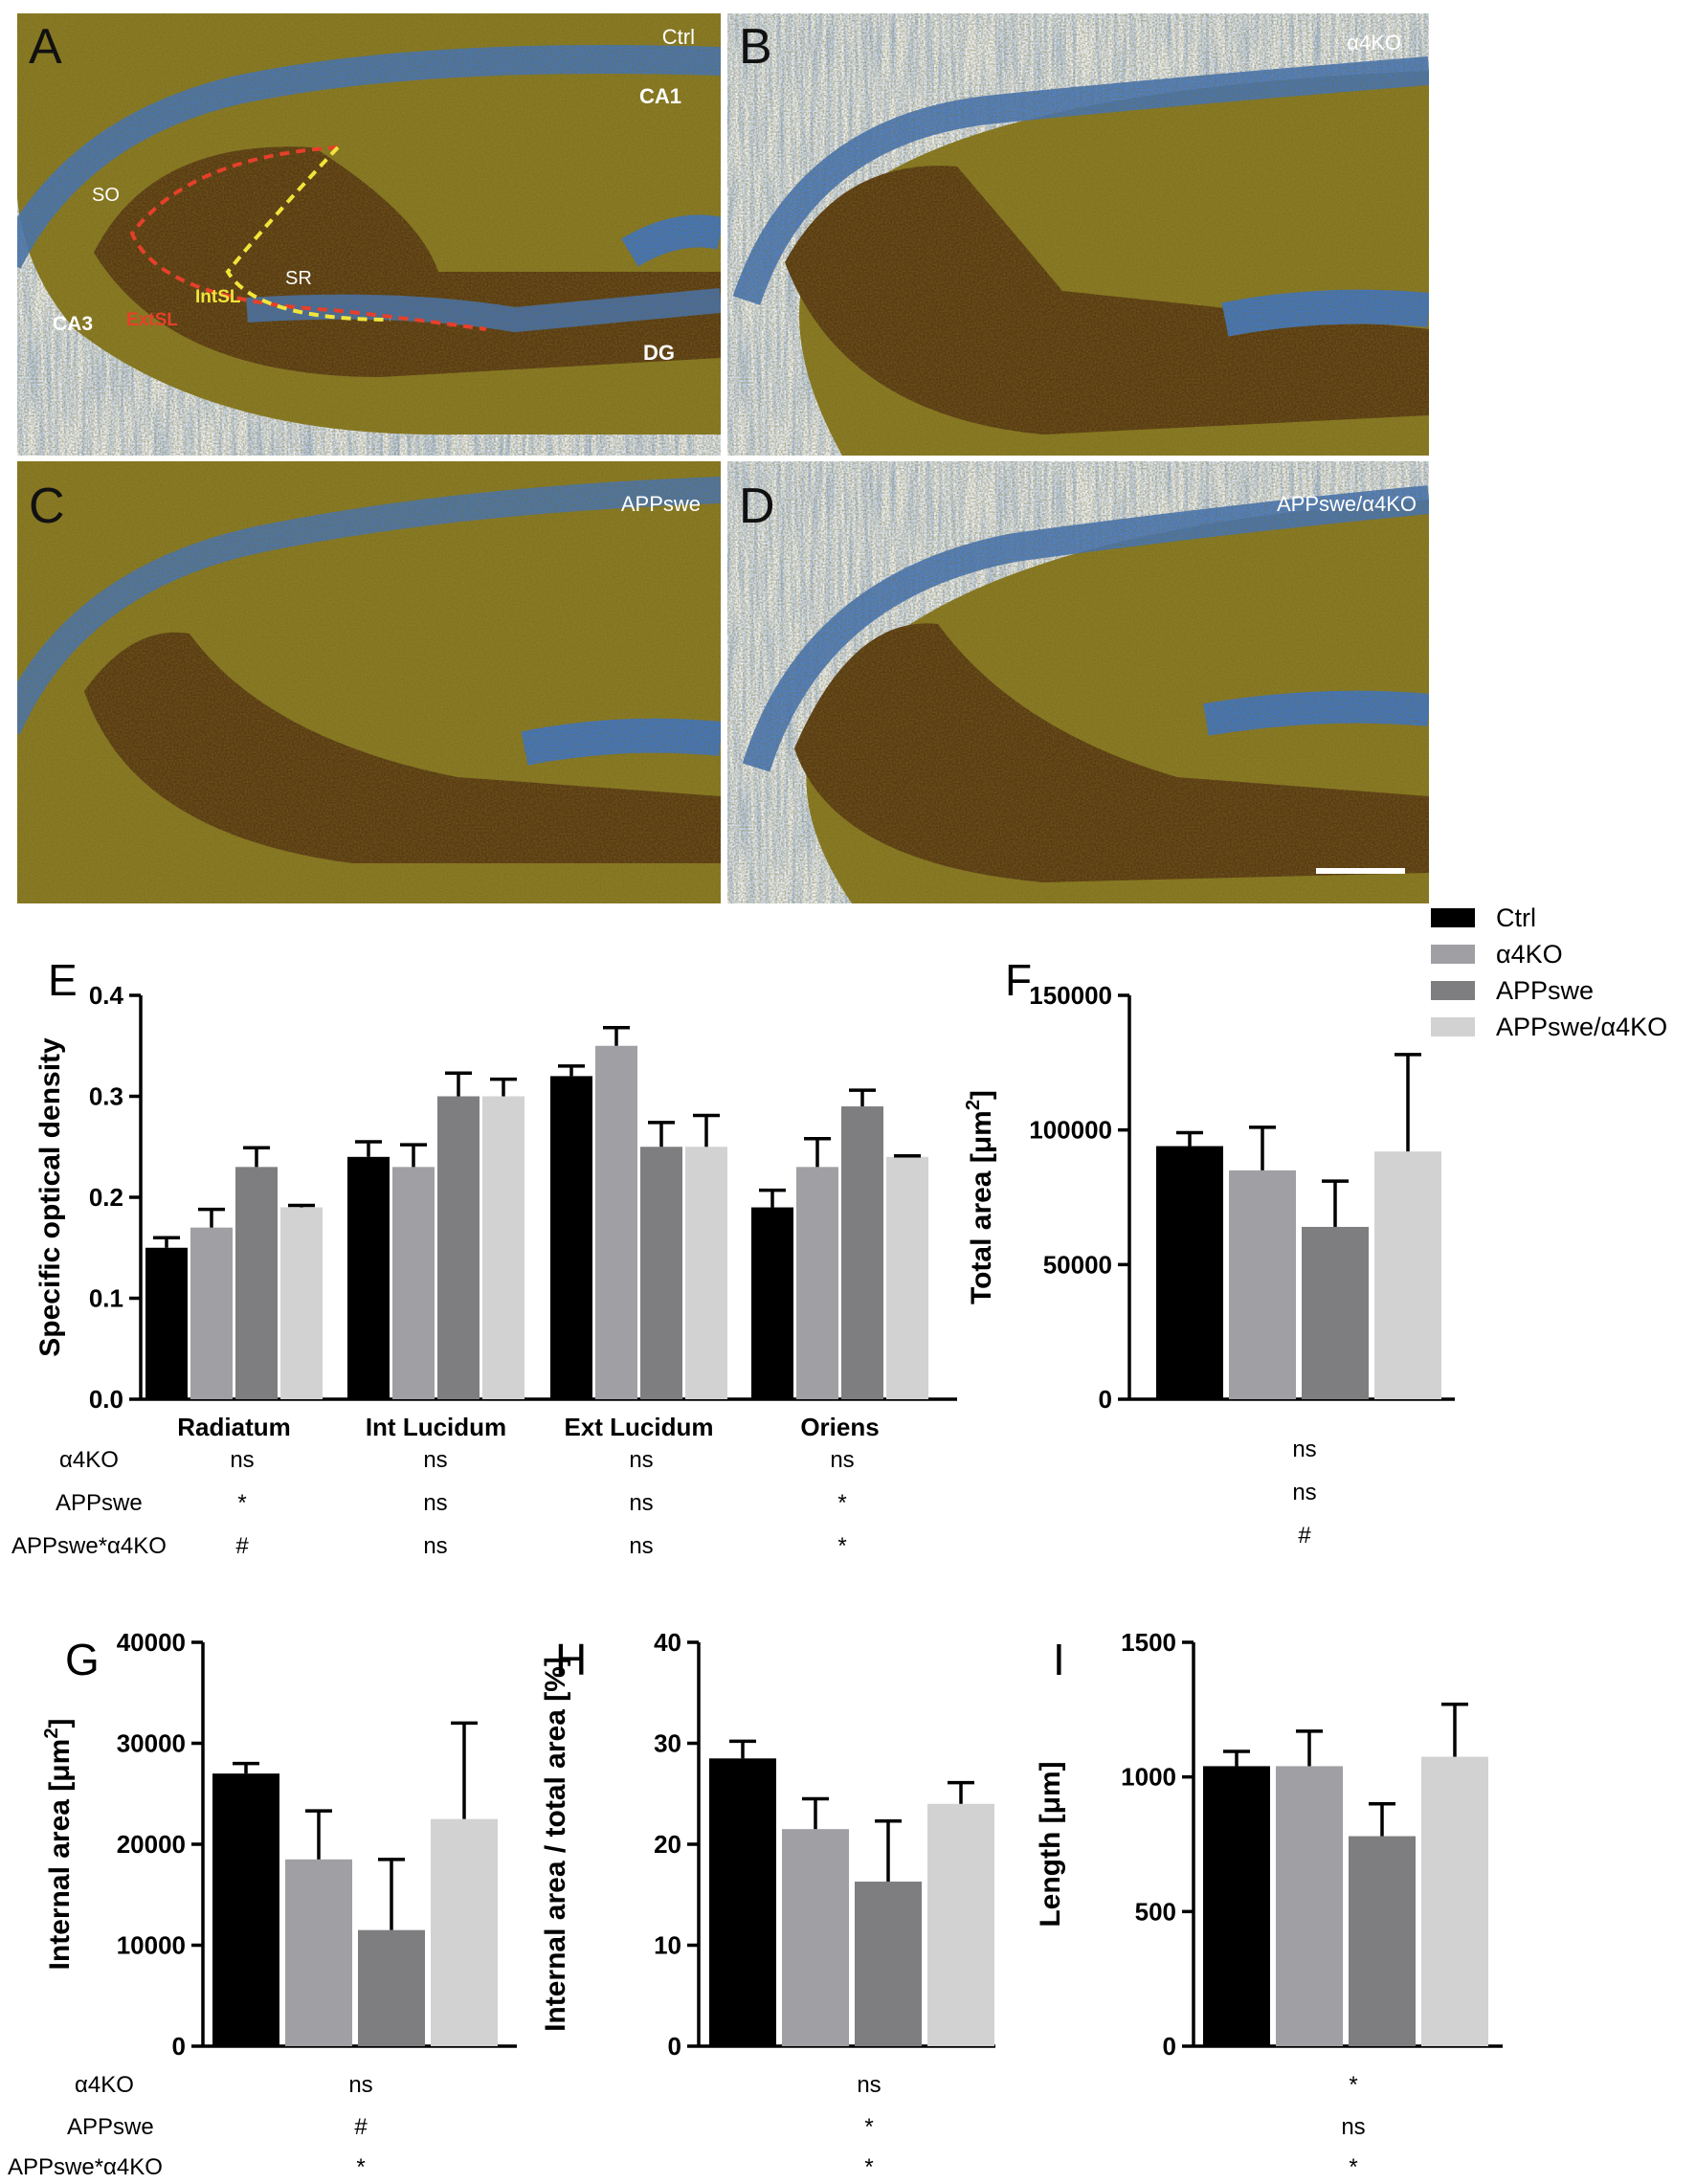 The image size is (1696, 2184). I want to click on x-category-label: Ext Lucidum, so click(638, 1427).